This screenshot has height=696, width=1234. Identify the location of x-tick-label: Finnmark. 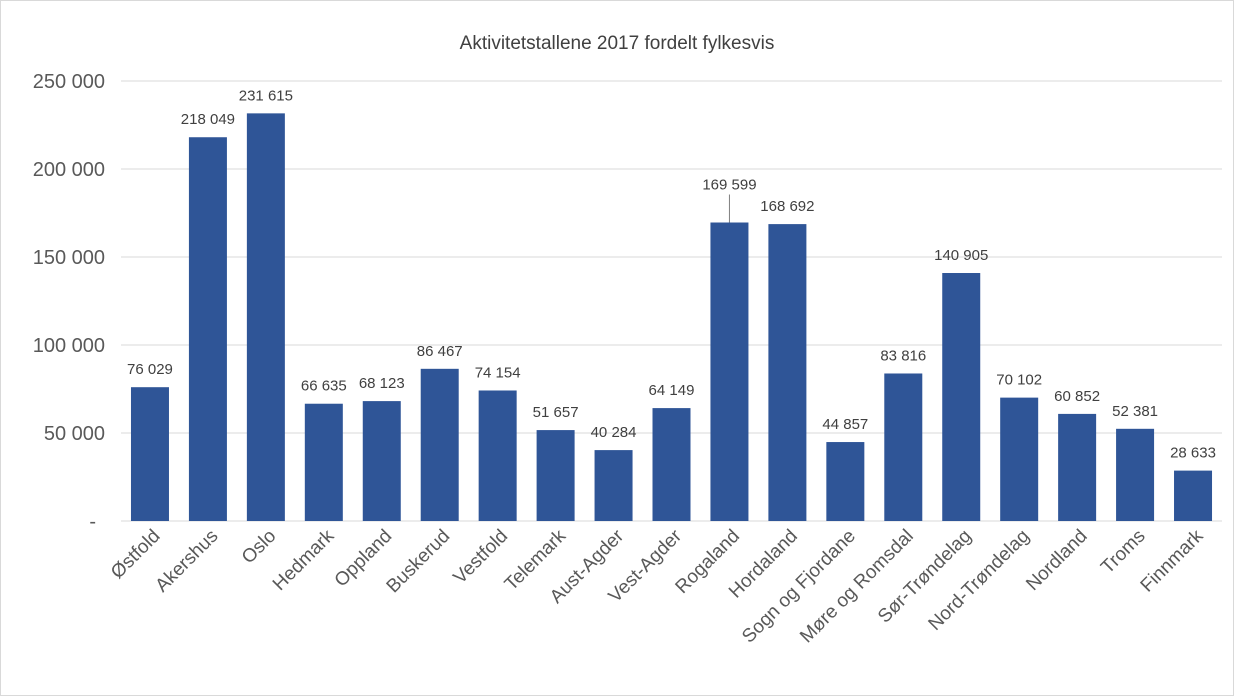
(1172, 560).